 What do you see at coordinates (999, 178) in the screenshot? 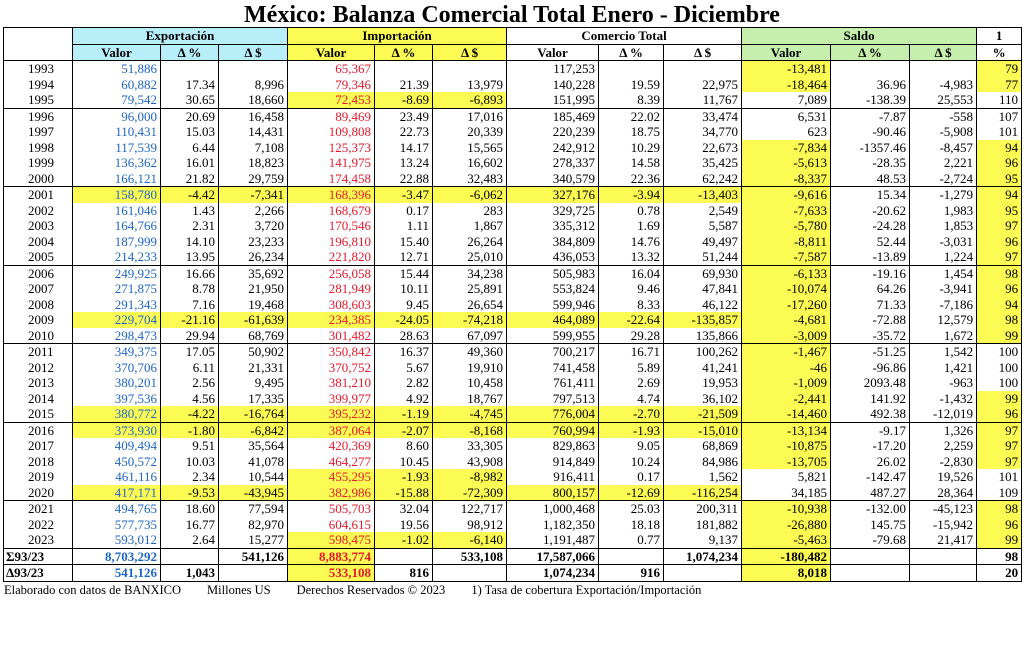
I see `cell: 95` at bounding box center [999, 178].